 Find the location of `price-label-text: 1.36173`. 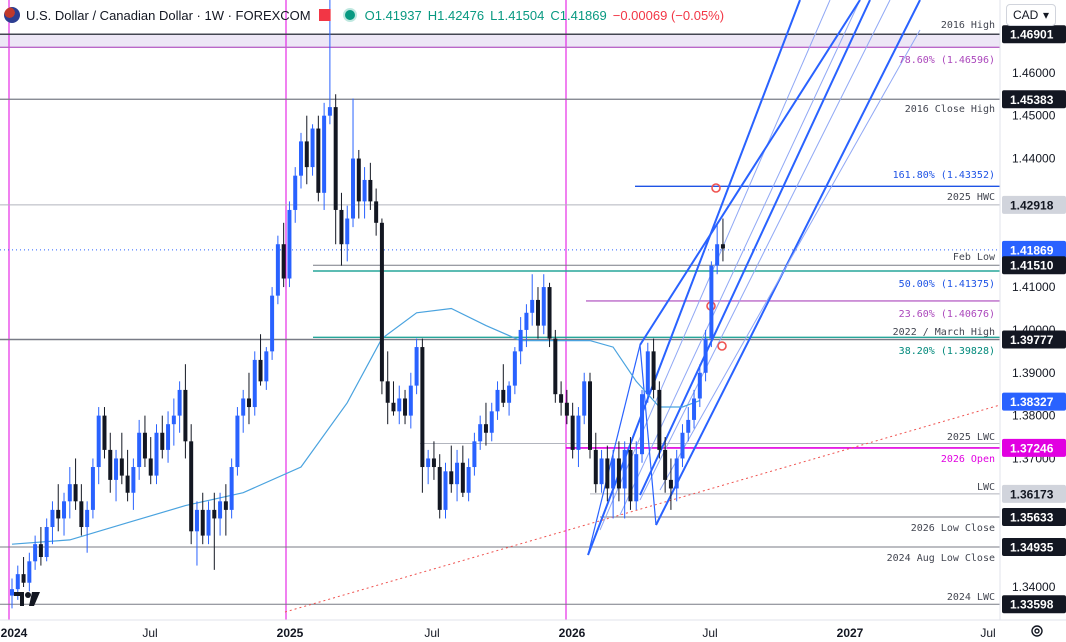

price-label-text: 1.36173 is located at coordinates (1032, 494).